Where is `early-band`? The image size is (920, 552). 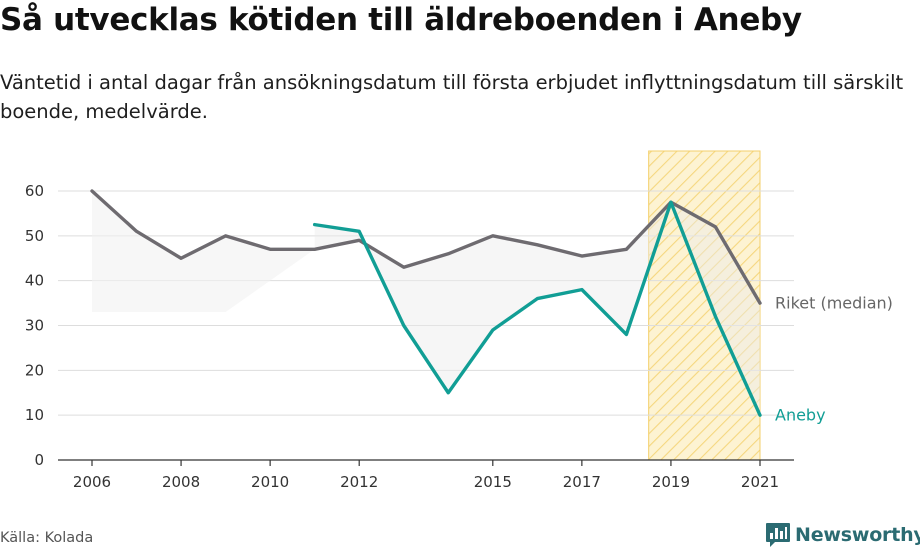 early-band is located at coordinates (203, 252).